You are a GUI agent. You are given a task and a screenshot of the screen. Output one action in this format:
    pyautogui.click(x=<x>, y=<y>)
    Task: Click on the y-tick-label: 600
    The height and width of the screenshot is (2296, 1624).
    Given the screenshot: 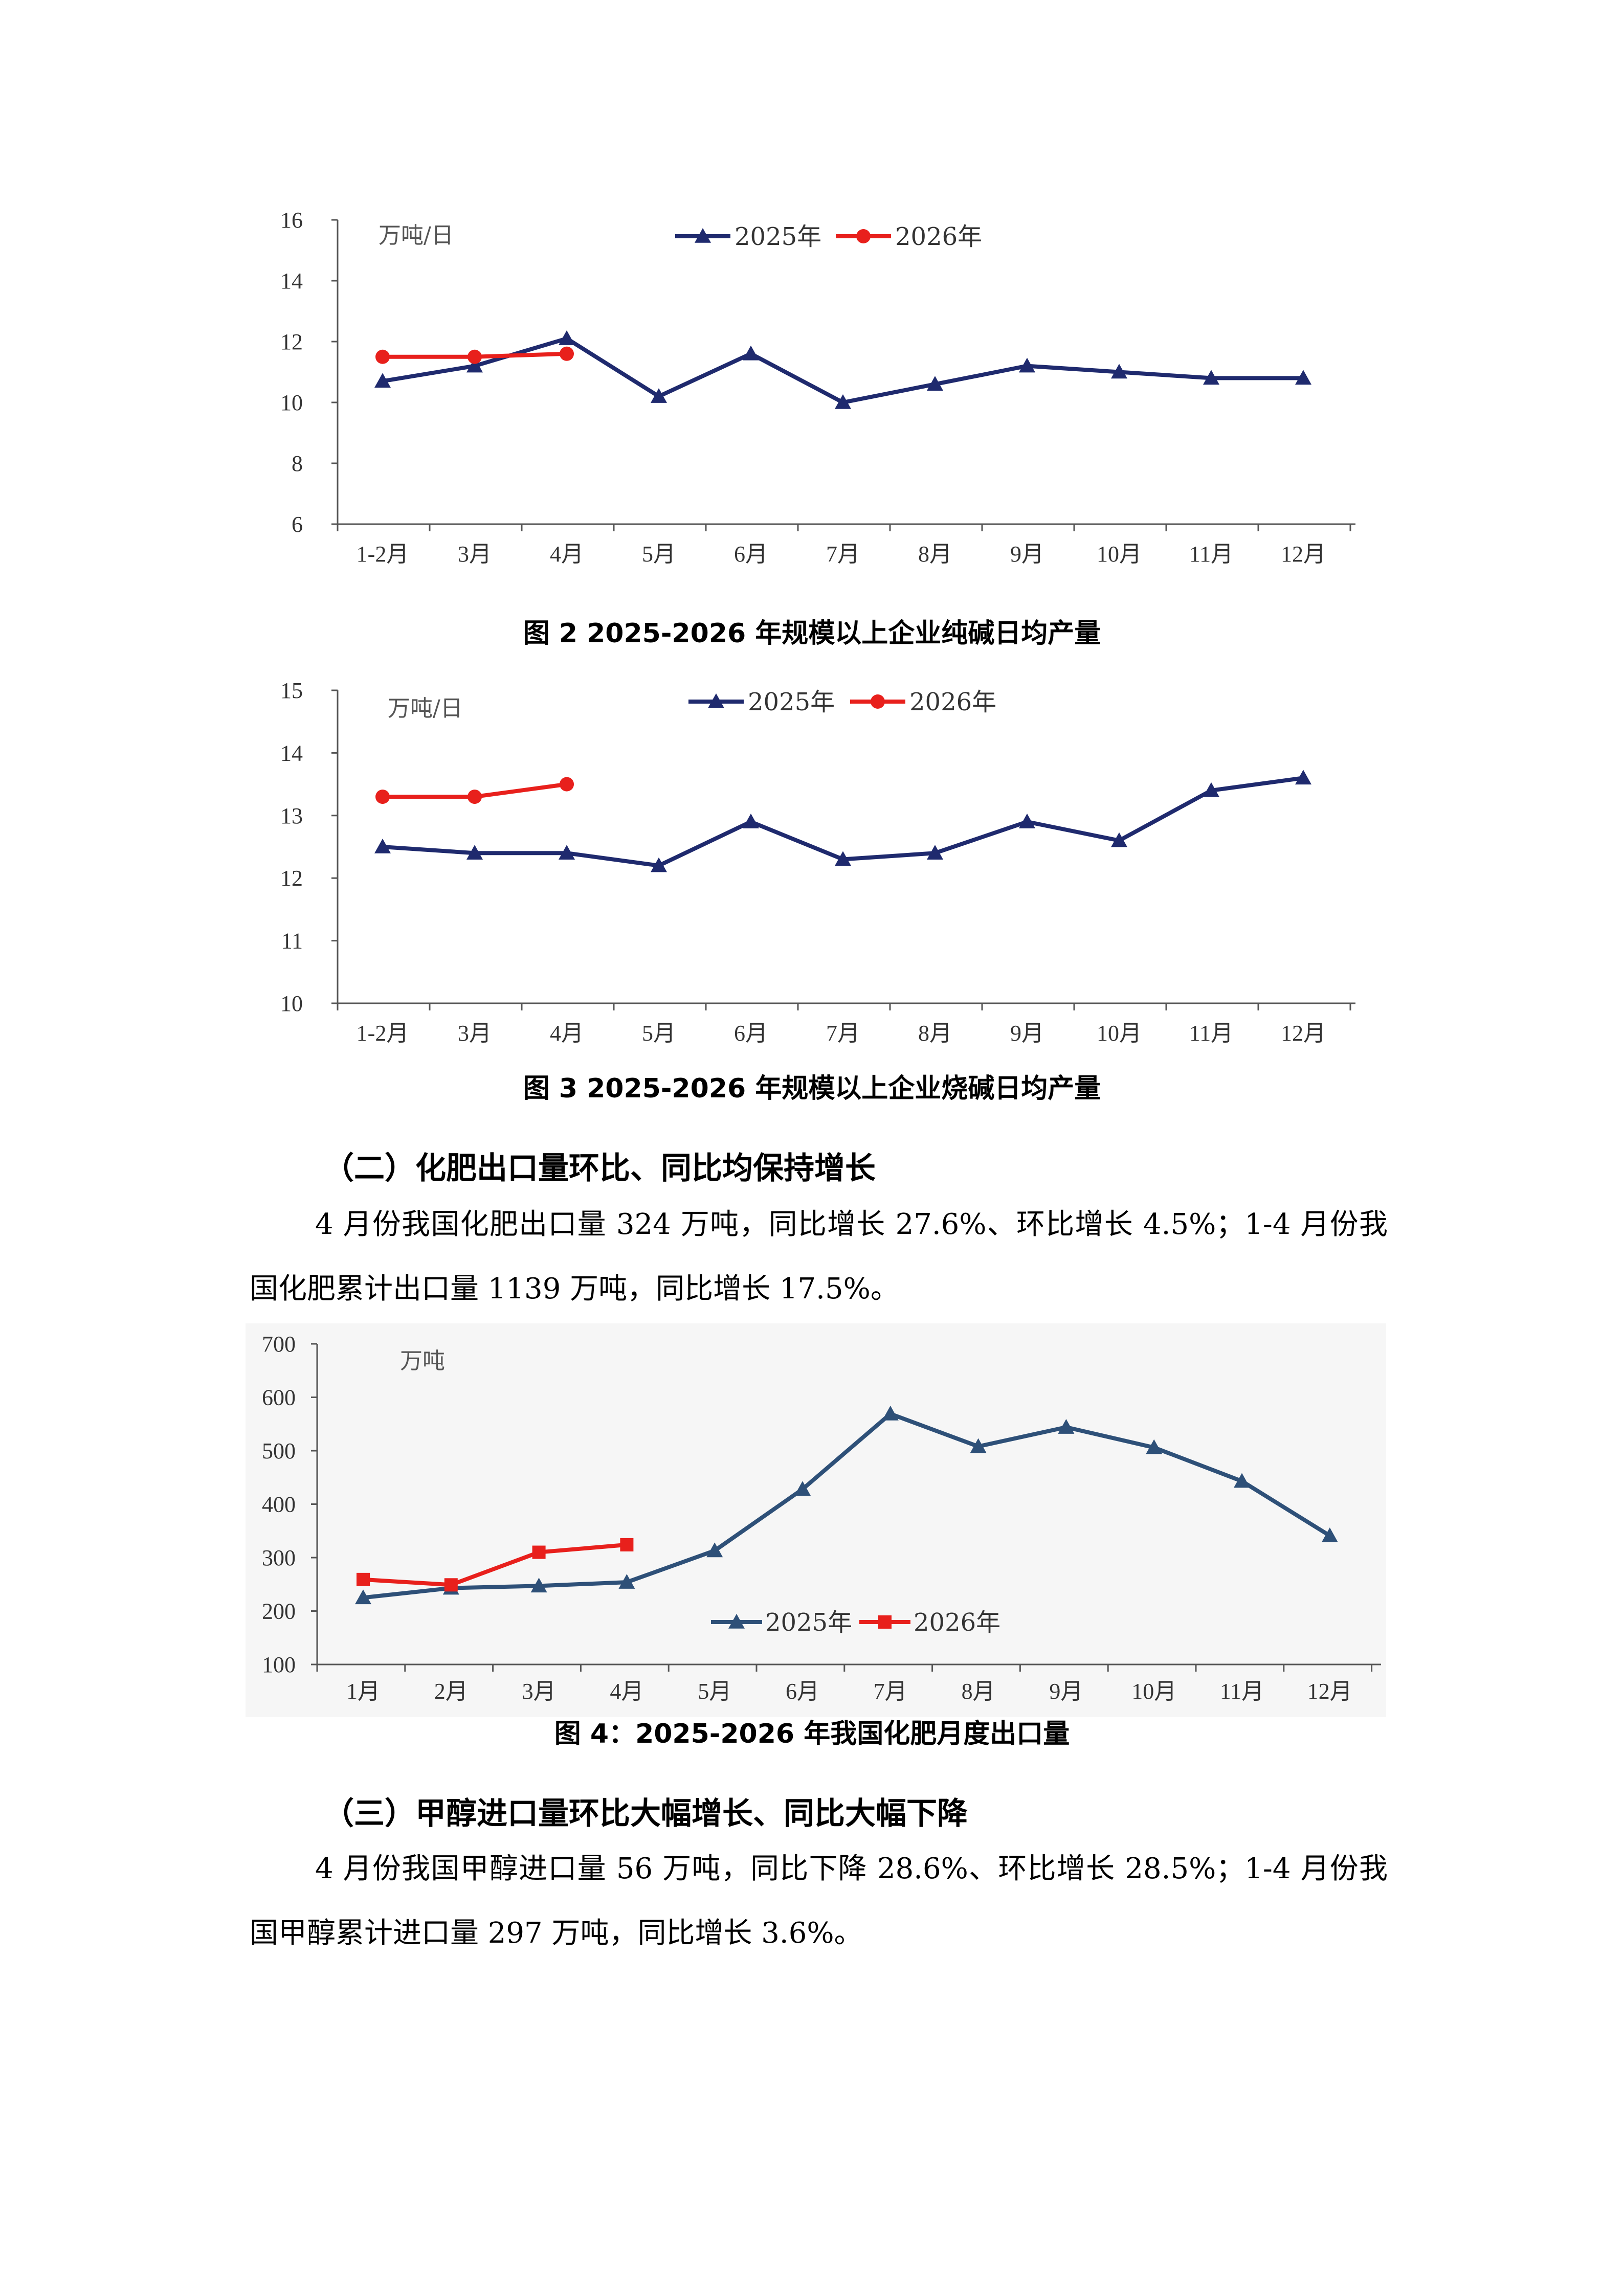 What is the action you would take?
    pyautogui.click(x=279, y=1398)
    